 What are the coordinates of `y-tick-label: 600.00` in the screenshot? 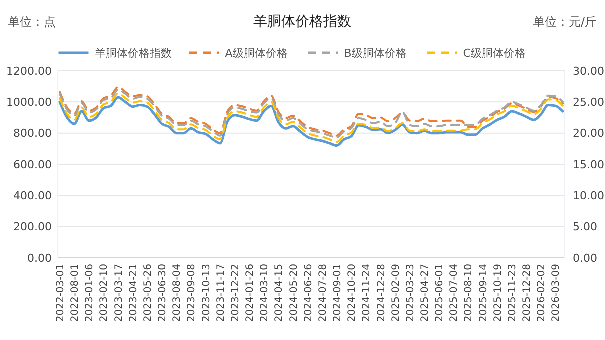 It's located at (33, 165).